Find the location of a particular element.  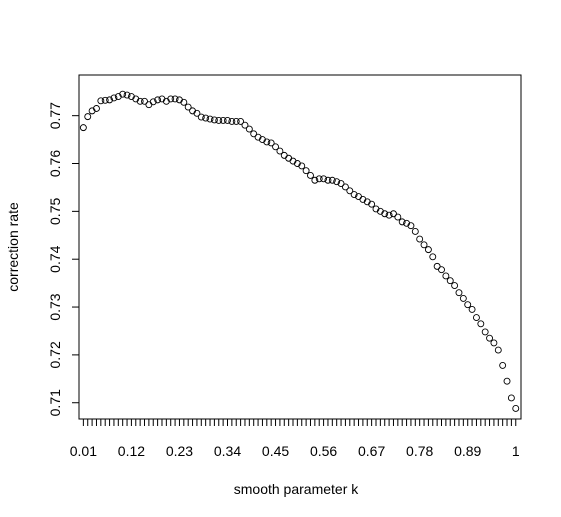

x-tick-label: 0.78 is located at coordinates (419, 451).